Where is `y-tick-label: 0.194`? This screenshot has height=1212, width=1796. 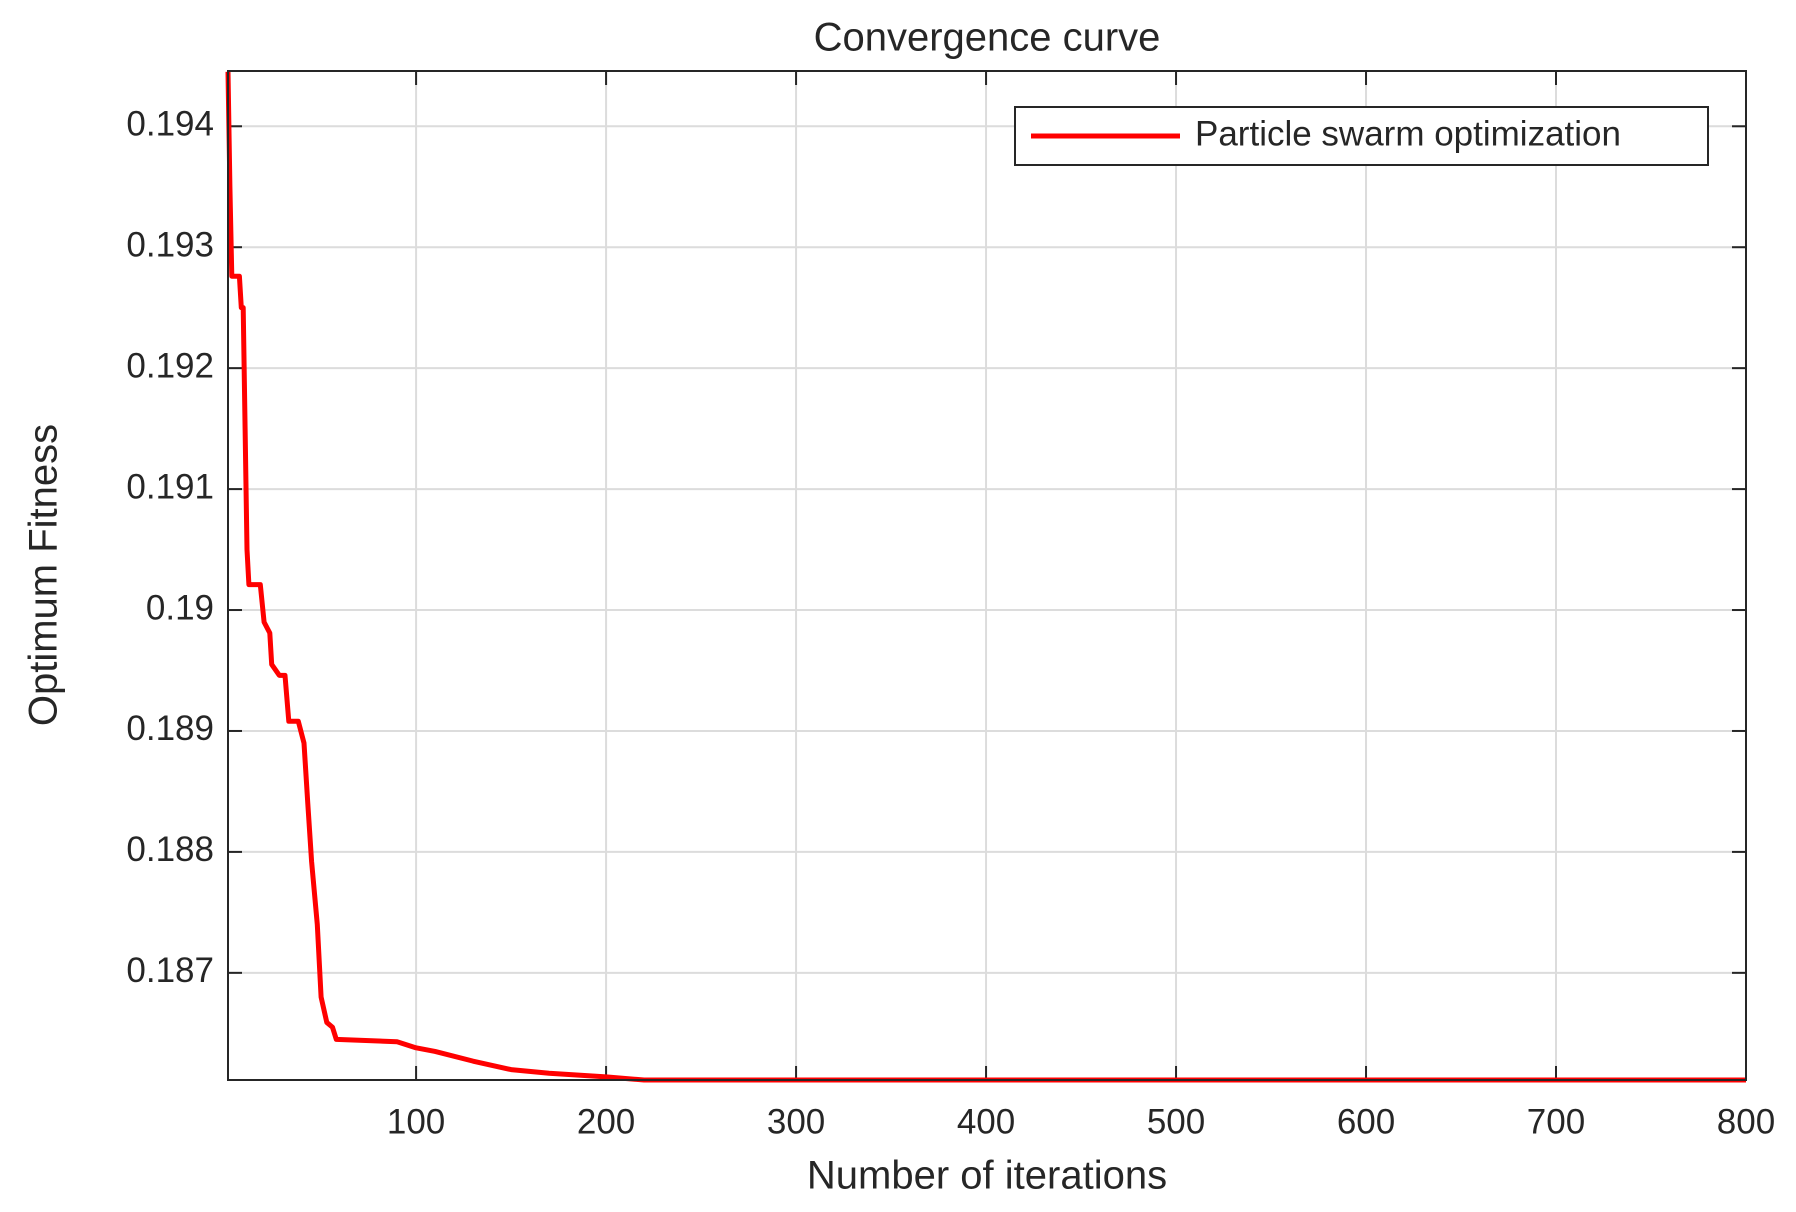
y-tick-label: 0.194 is located at coordinates (170, 124).